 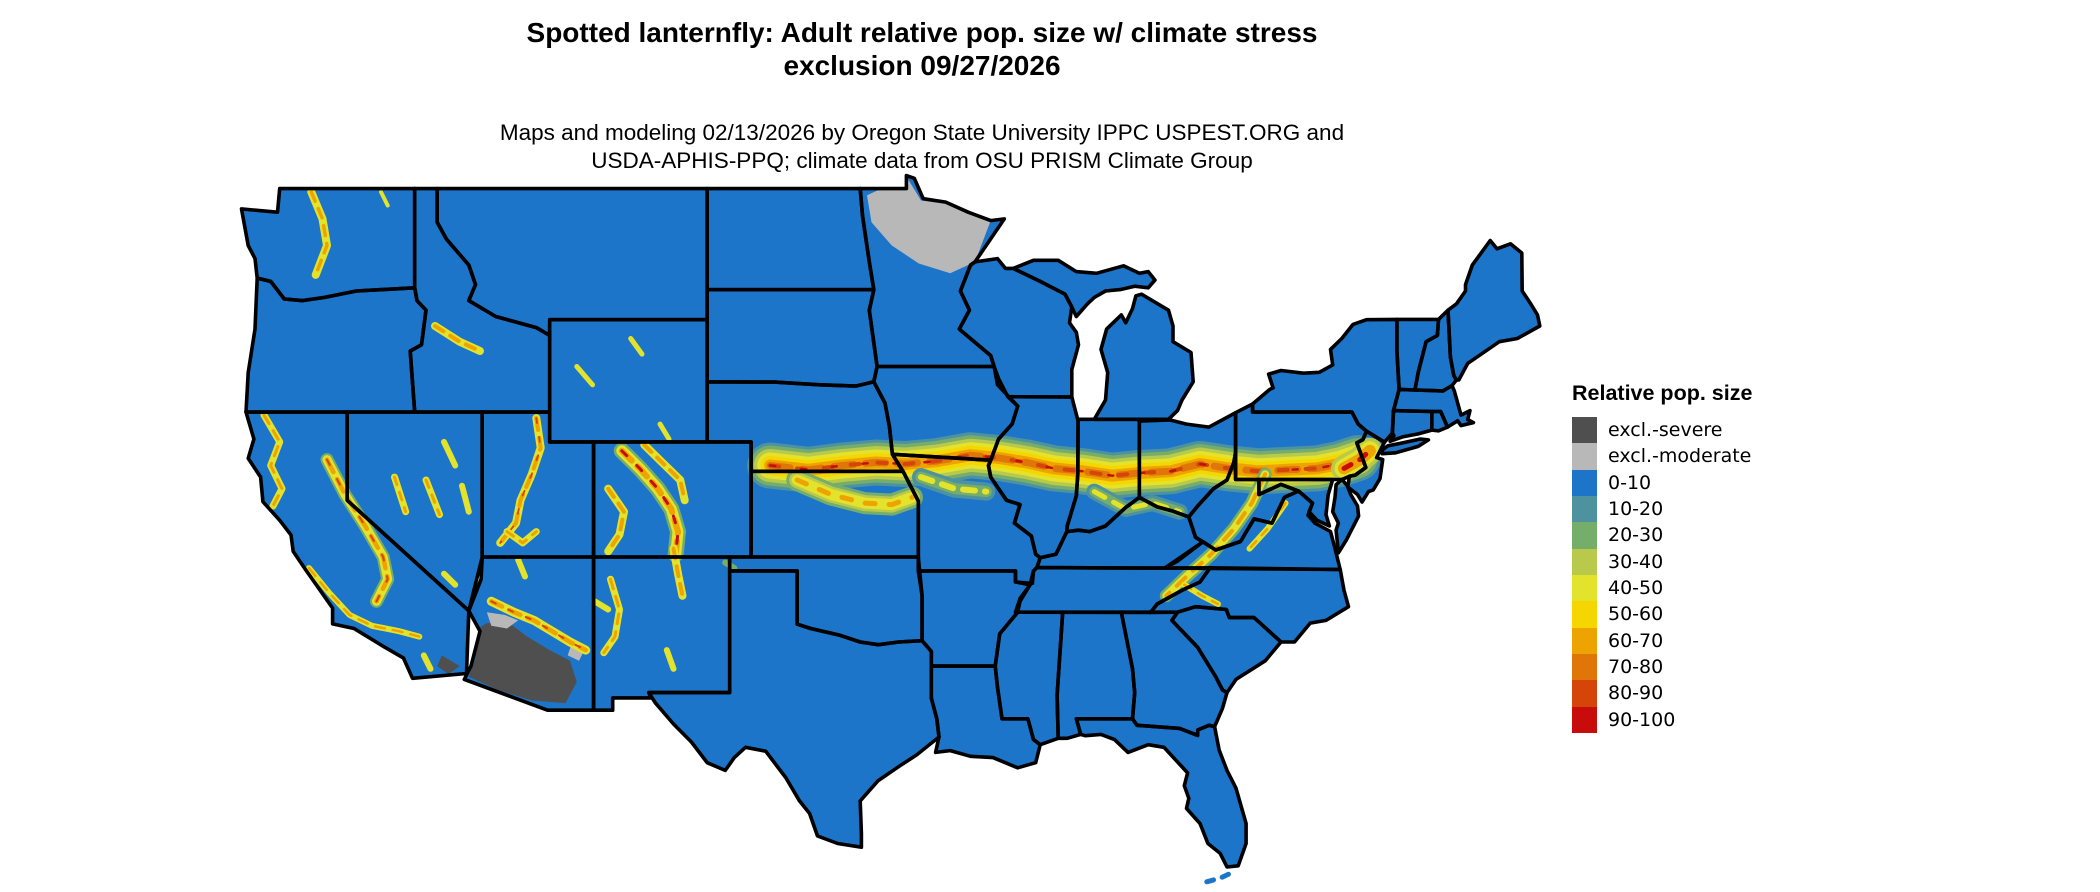 I want to click on state-CA-border, so click(x=357, y=545).